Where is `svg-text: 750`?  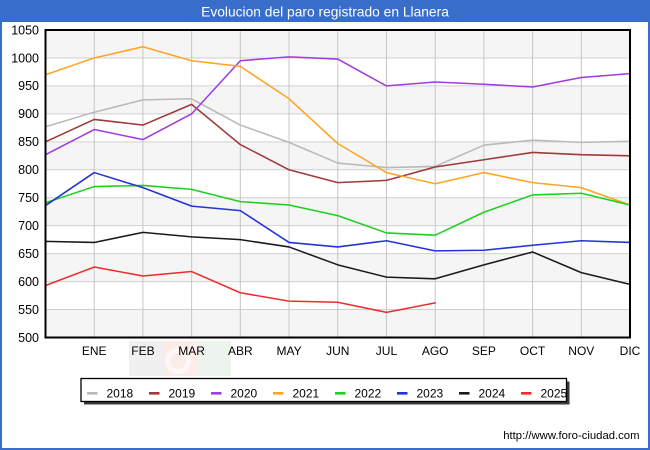
svg-text: 750 is located at coordinates (28, 198).